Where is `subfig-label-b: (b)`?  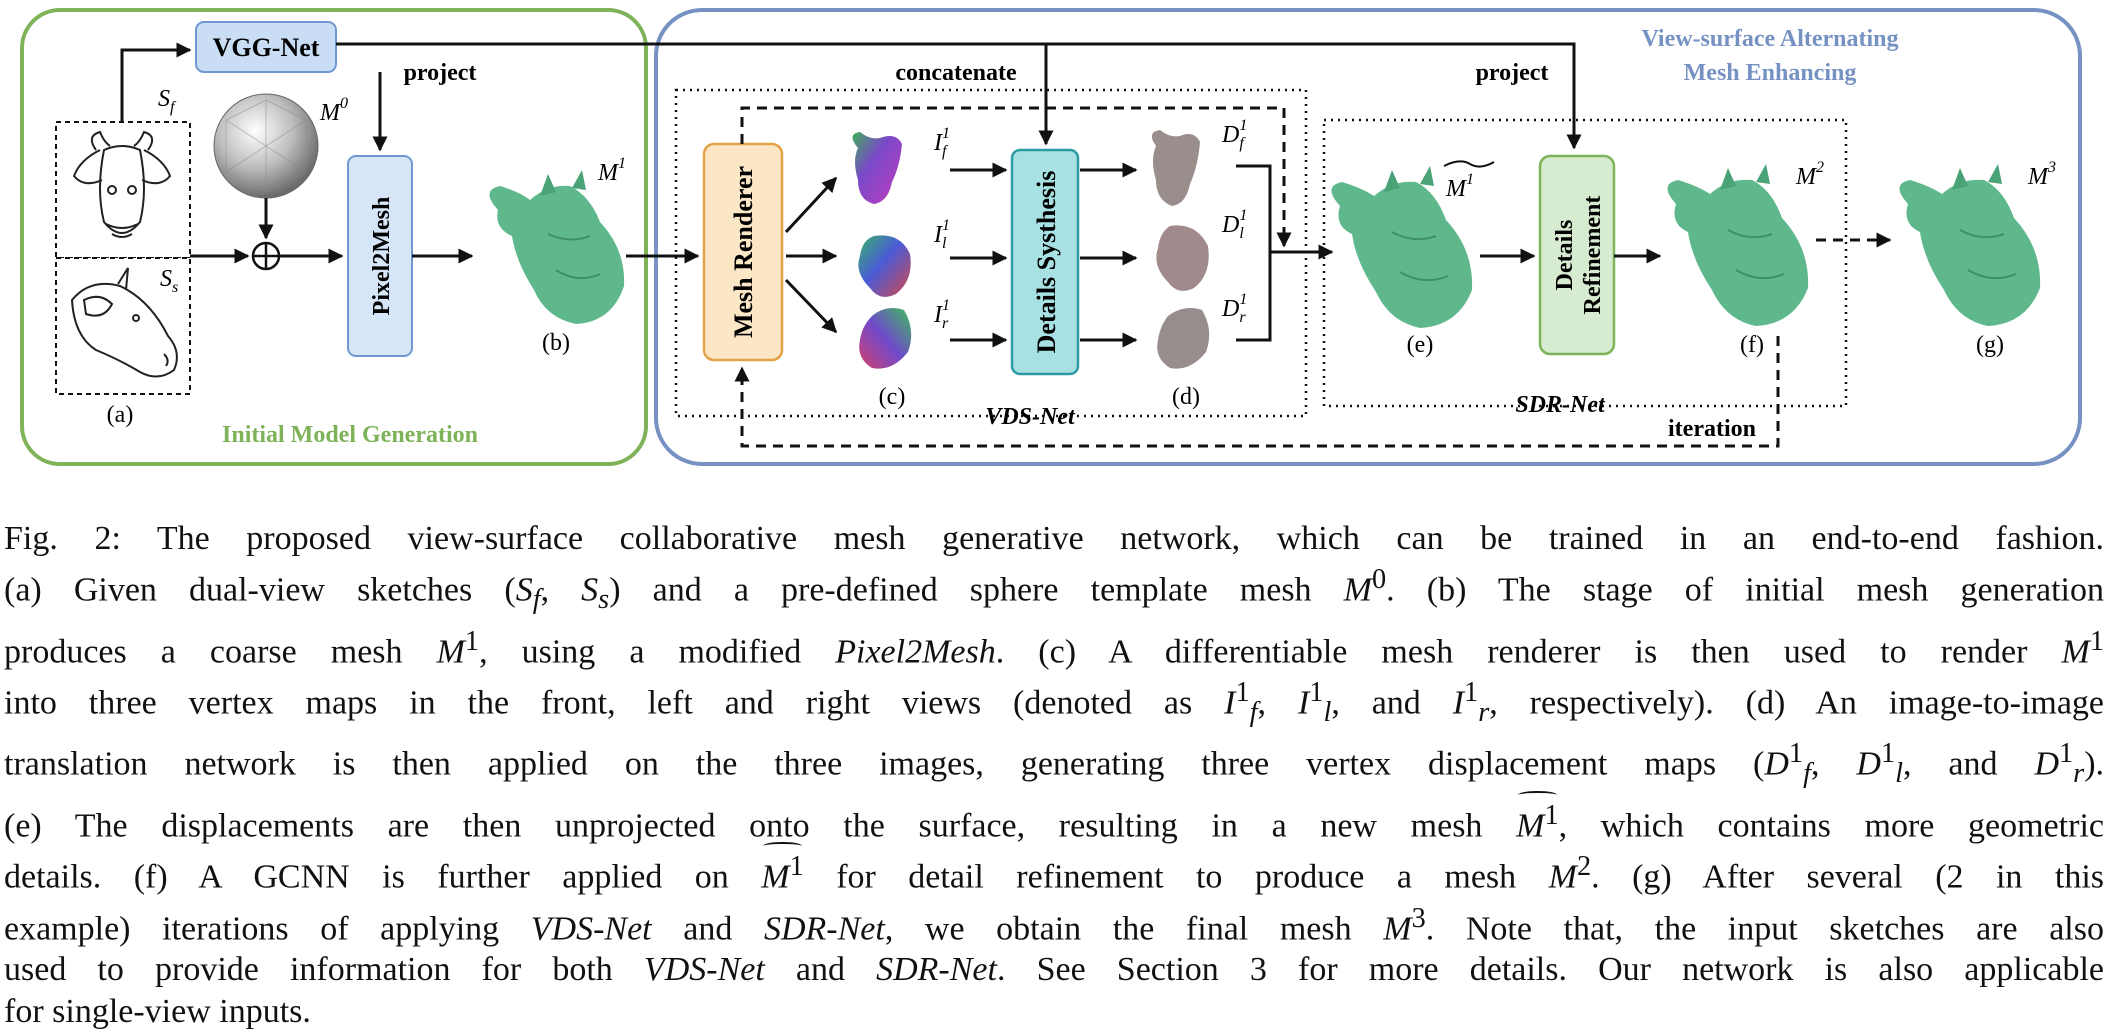
subfig-label-b: (b) is located at coordinates (556, 343).